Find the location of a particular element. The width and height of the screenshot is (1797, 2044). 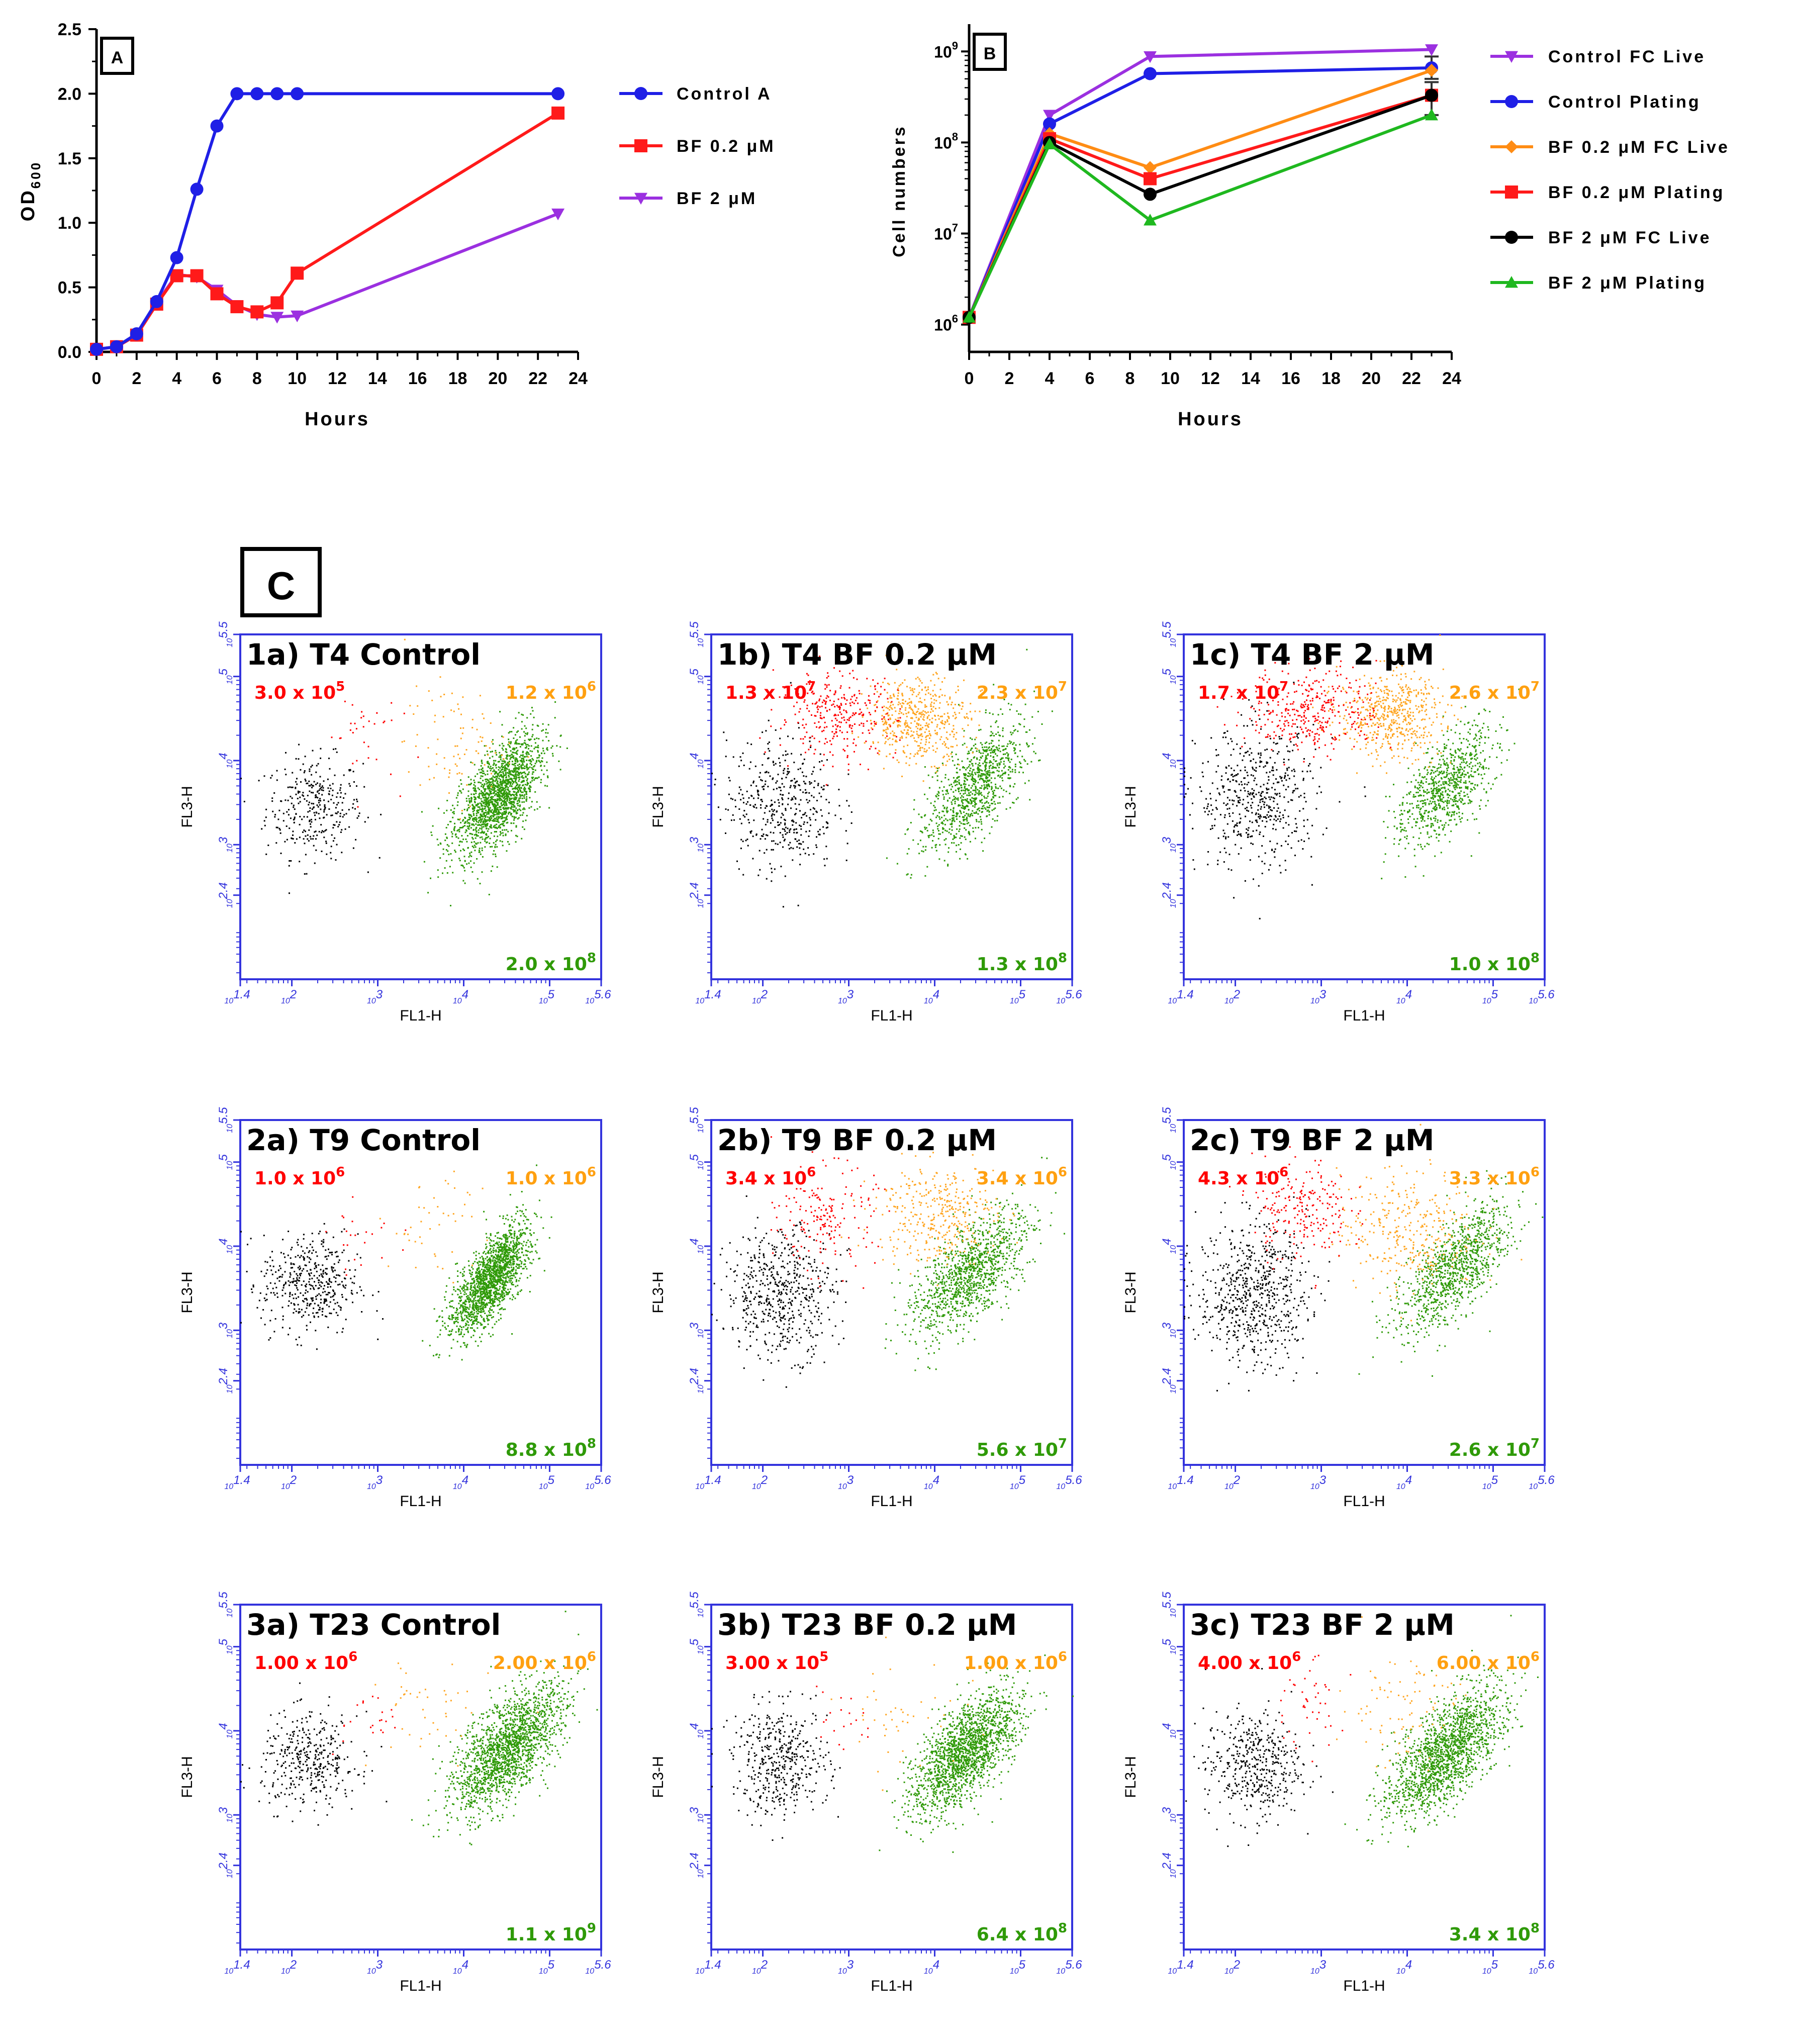

count-orange-base: 2.6 x 10 is located at coordinates (1490, 693).